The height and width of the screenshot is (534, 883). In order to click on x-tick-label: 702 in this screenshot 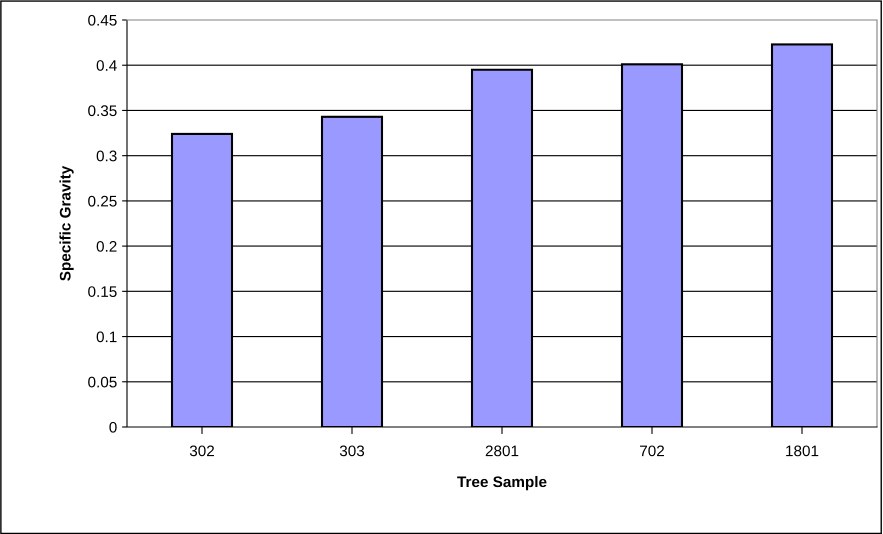, I will do `click(652, 450)`.